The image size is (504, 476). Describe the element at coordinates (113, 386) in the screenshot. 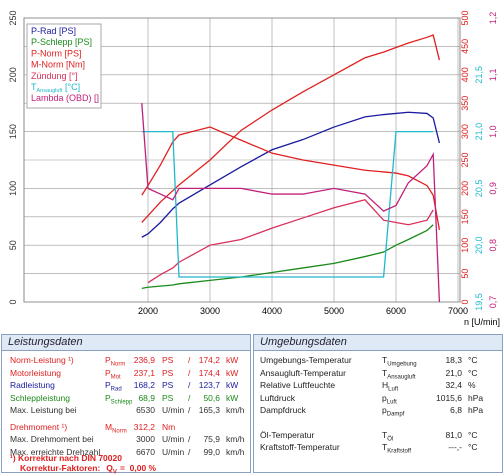

I see `symbol: PRad` at that location.